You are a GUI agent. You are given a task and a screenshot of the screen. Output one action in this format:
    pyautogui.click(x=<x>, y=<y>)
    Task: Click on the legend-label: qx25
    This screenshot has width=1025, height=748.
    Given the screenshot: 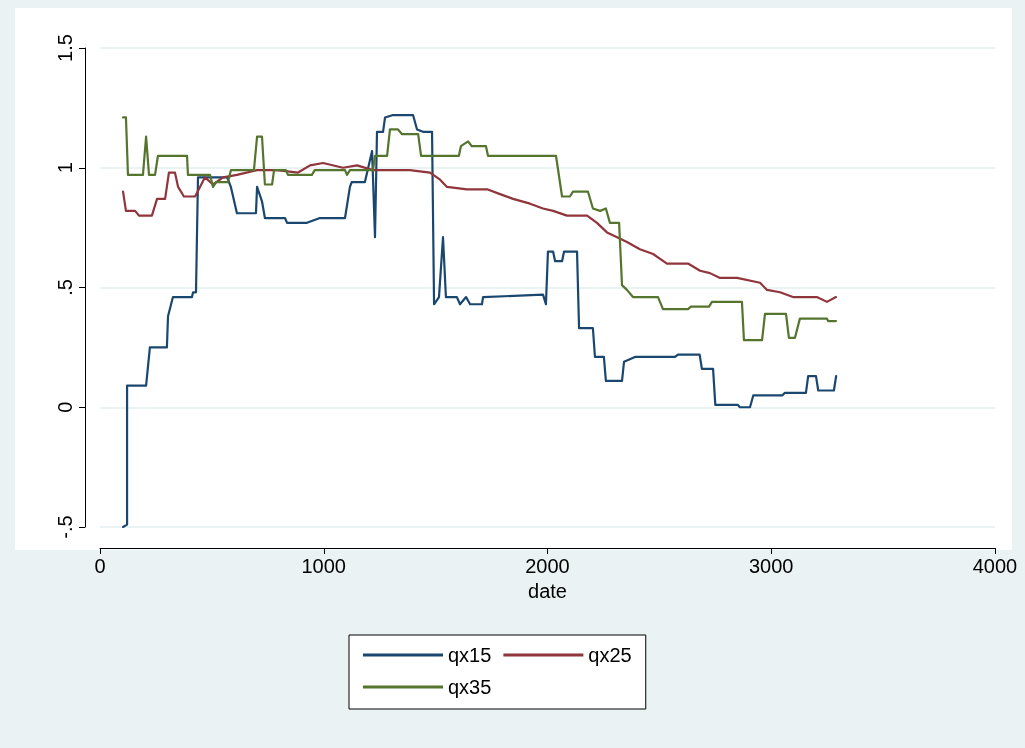 What is the action you would take?
    pyautogui.click(x=610, y=655)
    